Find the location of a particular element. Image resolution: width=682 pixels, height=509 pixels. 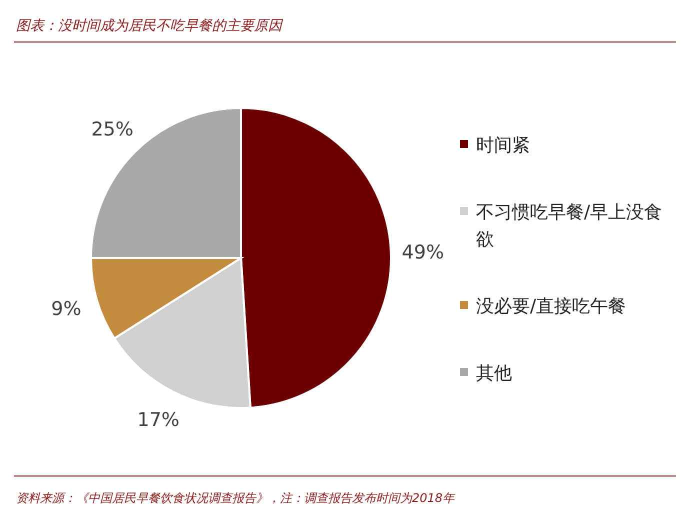

data-label: 49% is located at coordinates (423, 252).